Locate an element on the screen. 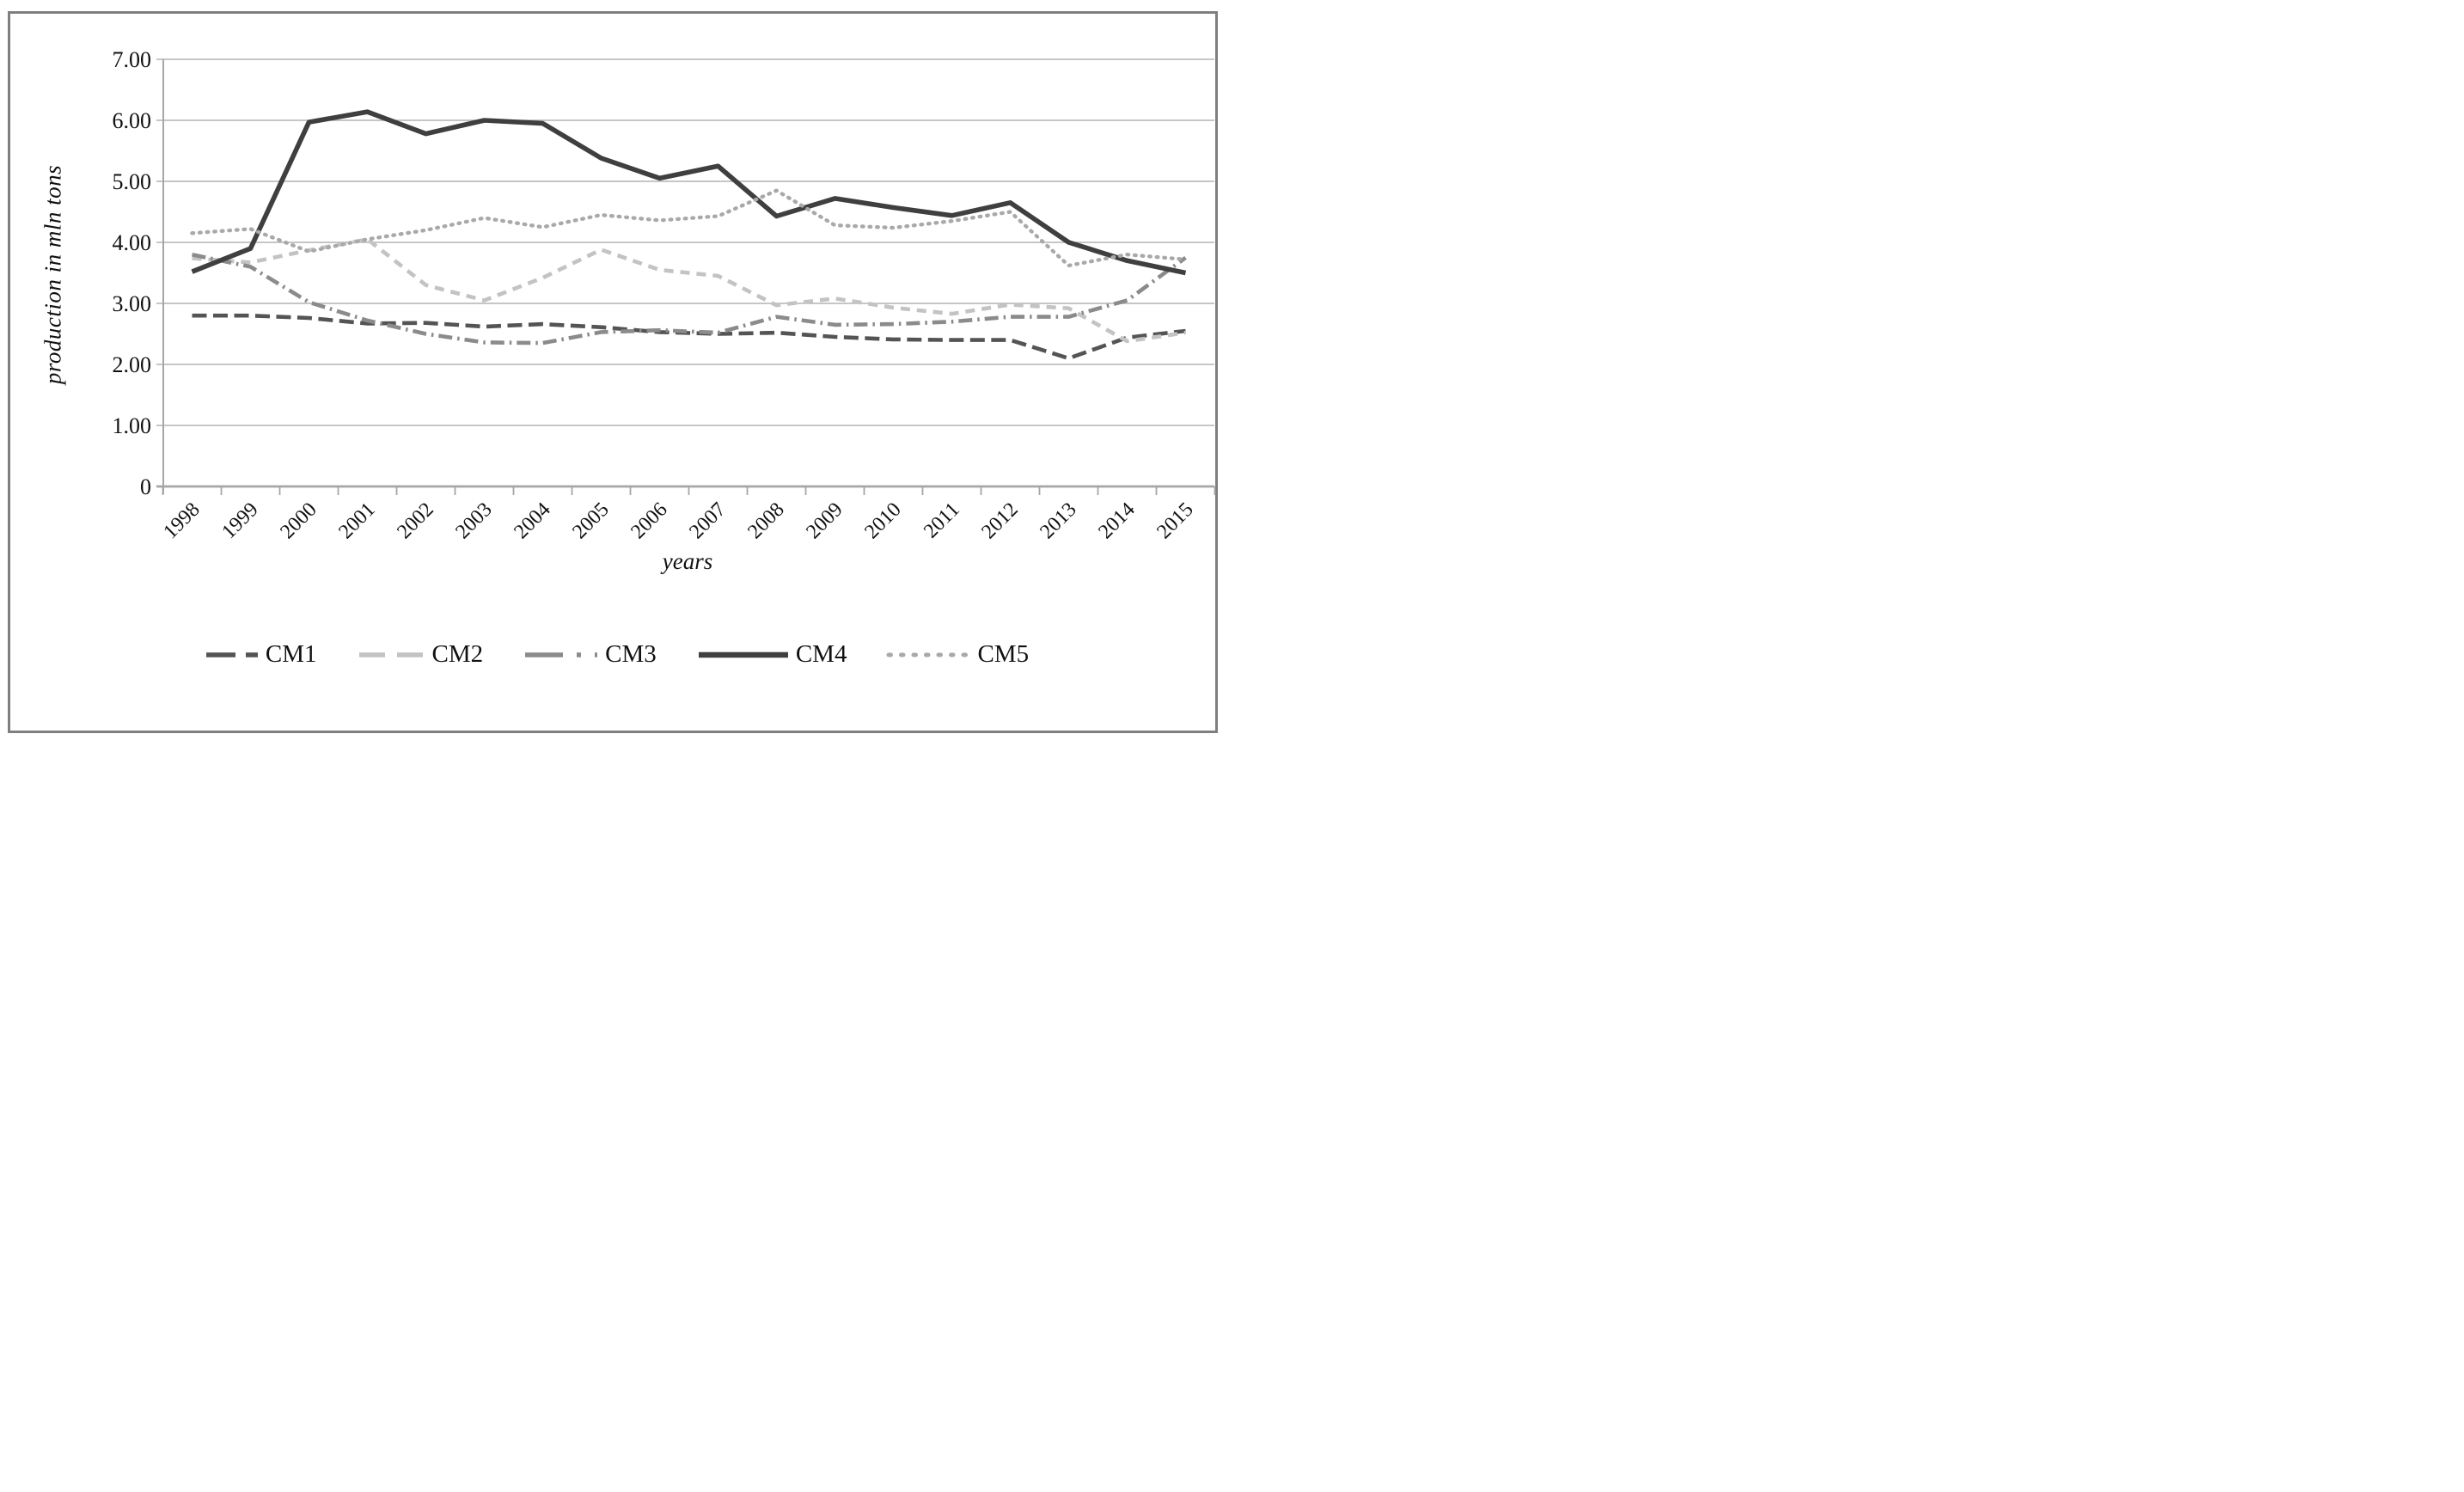  x-tick-label-2014: 2014 is located at coordinates (1116, 520).